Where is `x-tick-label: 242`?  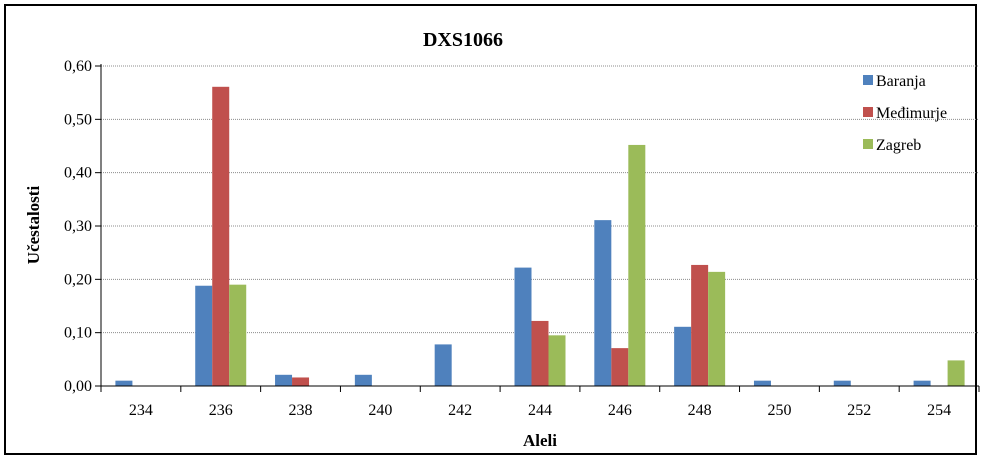 x-tick-label: 242 is located at coordinates (460, 410).